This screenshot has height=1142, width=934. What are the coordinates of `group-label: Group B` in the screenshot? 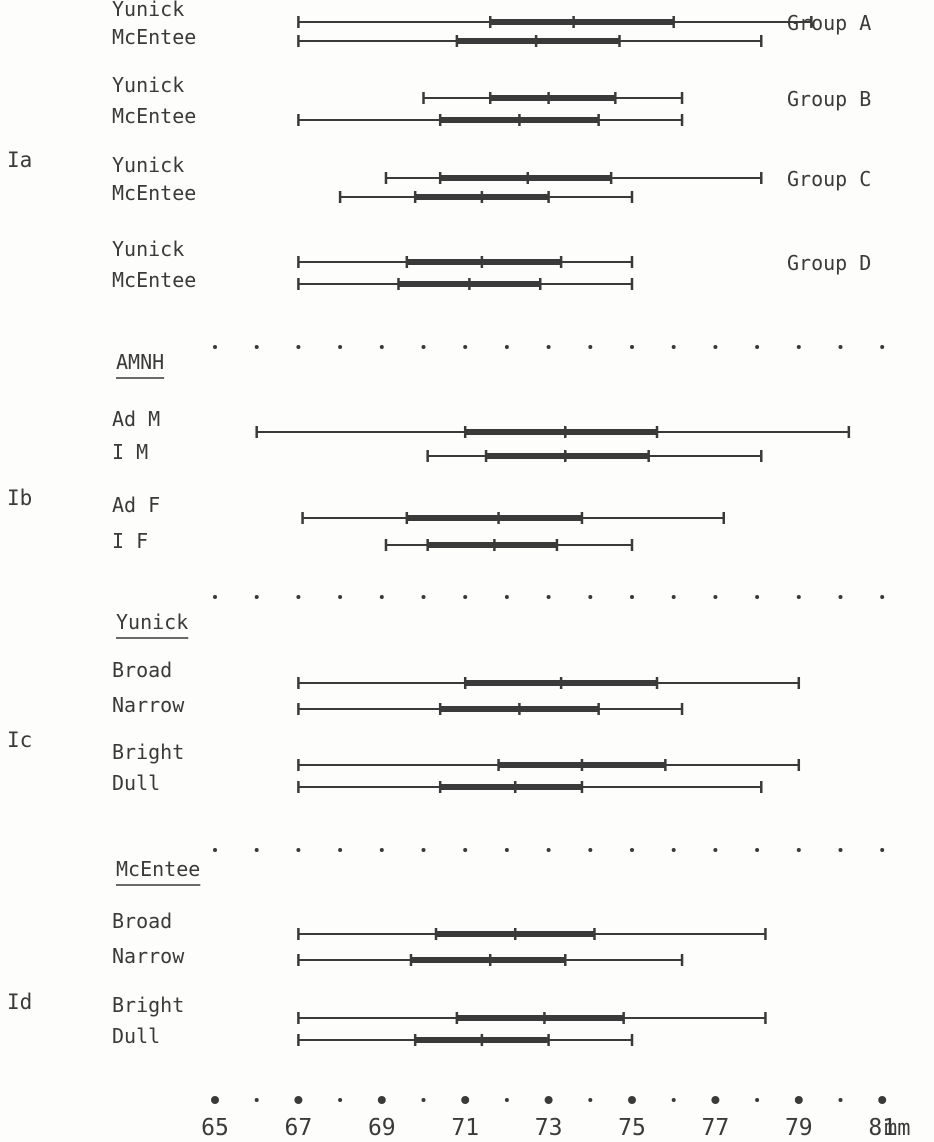 It's located at (829, 99).